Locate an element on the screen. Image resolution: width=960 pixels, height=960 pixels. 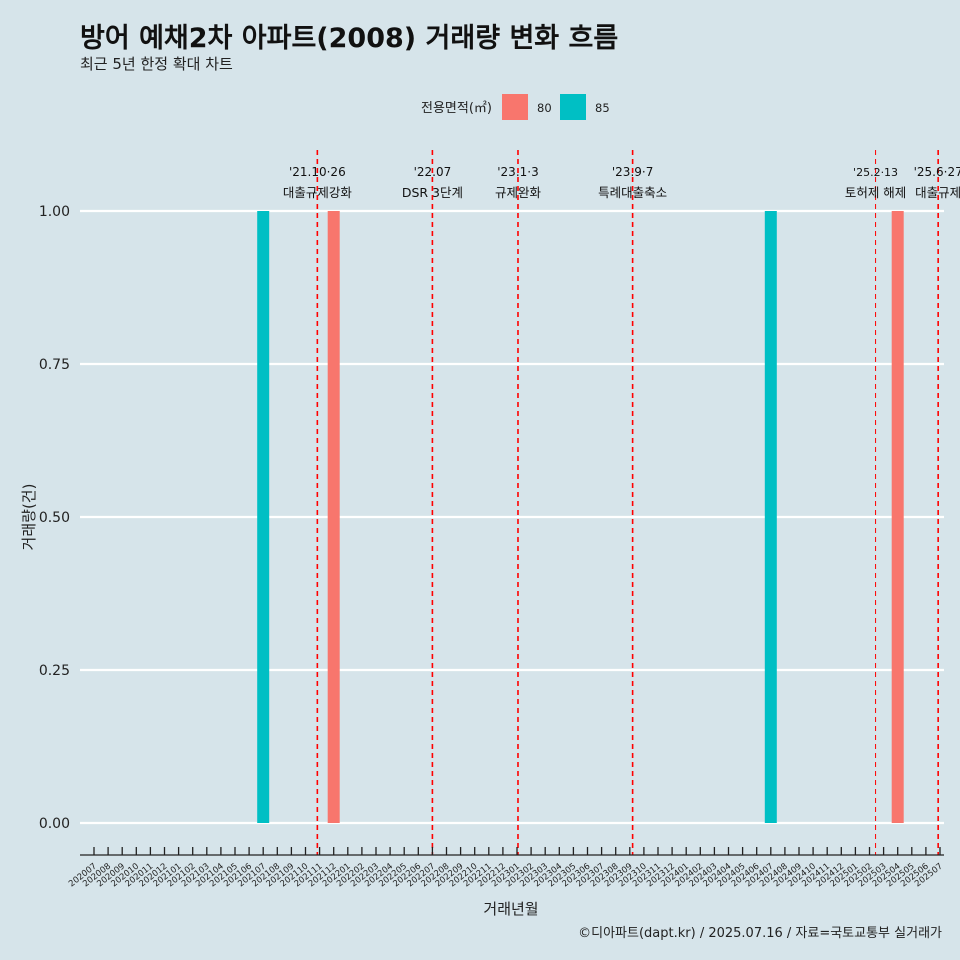
legend: 전용면적(㎡) 80 85 is located at coordinates (515, 107).